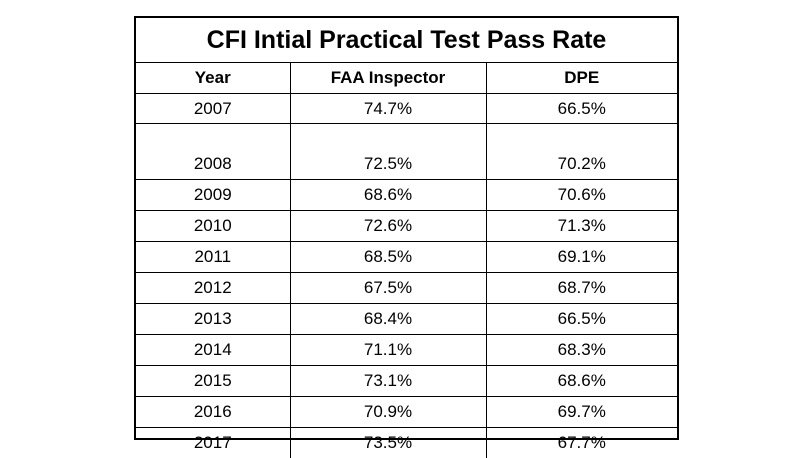 Image resolution: width=811 pixels, height=458 pixels. I want to click on cell-faa-inspector: 67.5%, so click(388, 288).